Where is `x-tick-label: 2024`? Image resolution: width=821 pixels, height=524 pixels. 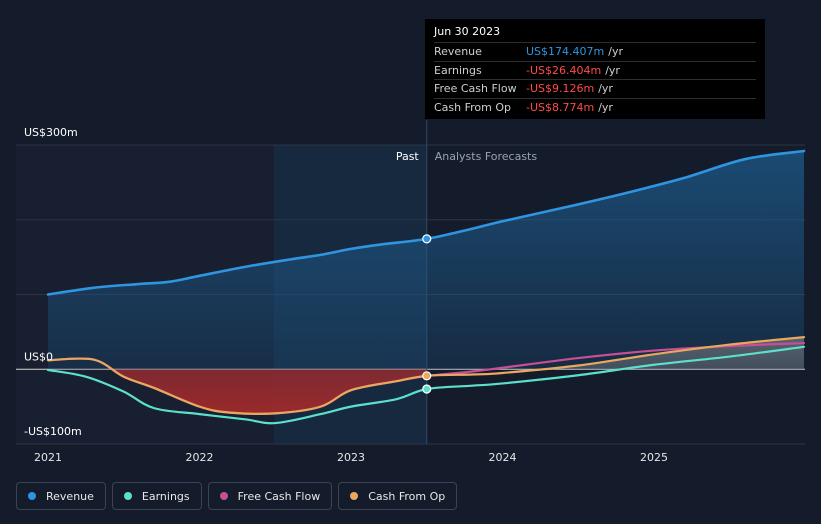 x-tick-label: 2024 is located at coordinates (503, 457).